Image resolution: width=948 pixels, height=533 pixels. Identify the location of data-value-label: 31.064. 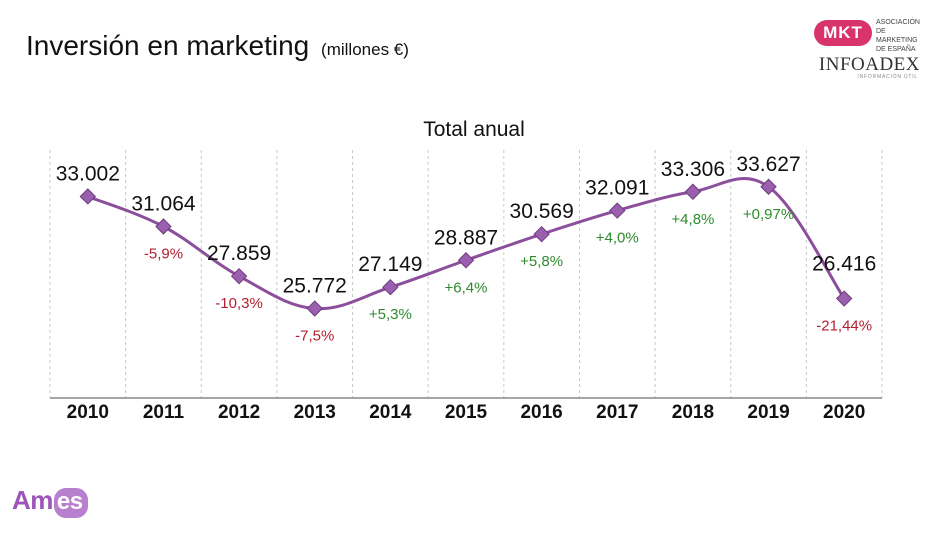
(163, 204).